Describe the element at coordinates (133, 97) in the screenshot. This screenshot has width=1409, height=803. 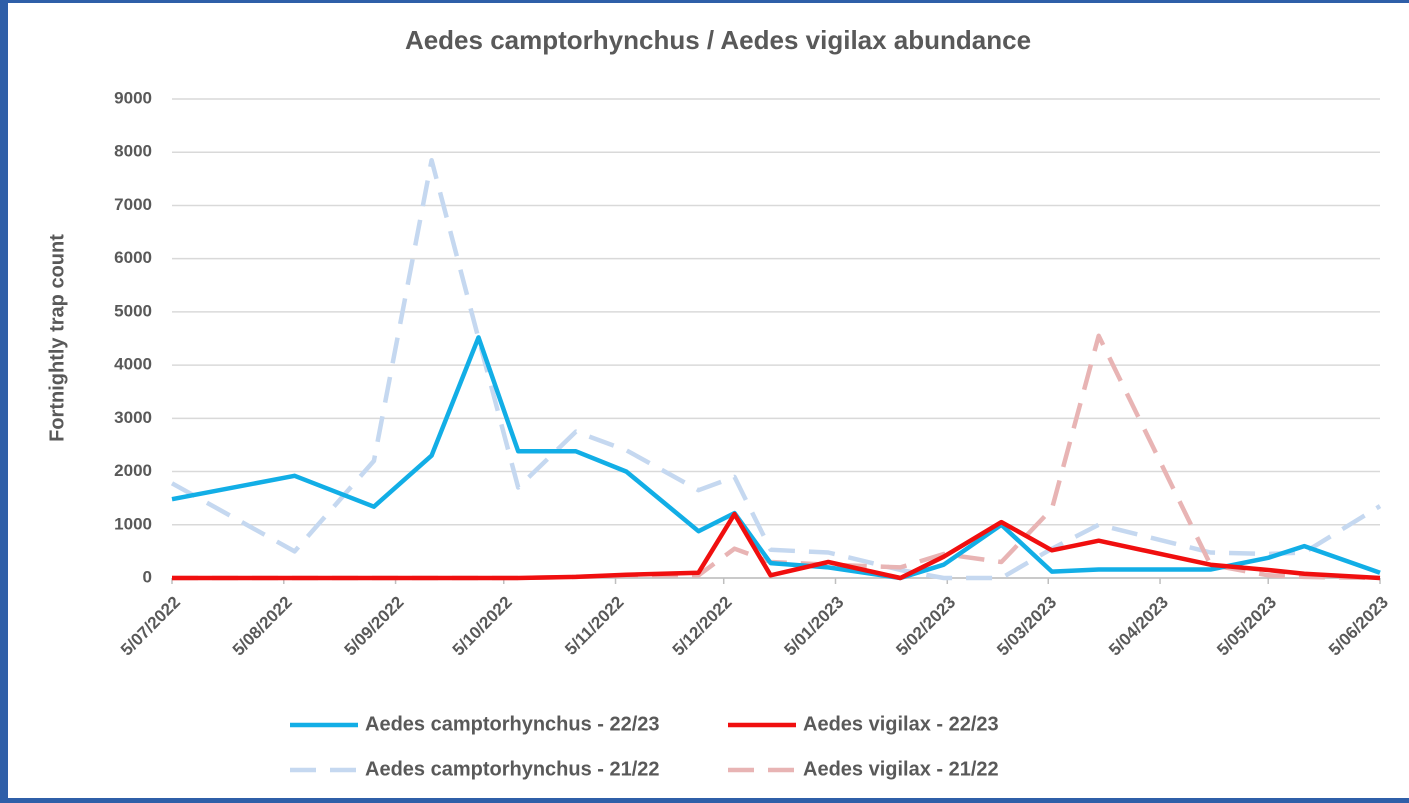
I see `y-tick-label: 9000` at that location.